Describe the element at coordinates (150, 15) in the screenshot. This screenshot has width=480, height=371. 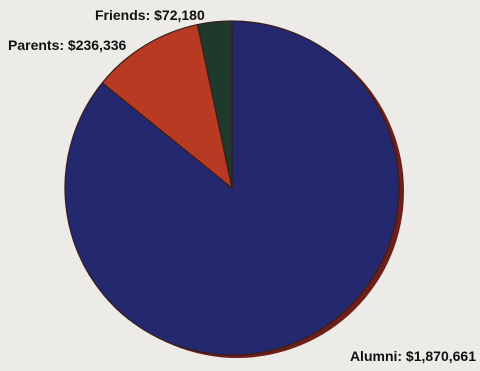
I see `slice-label-friends: Friends: $72,180` at that location.